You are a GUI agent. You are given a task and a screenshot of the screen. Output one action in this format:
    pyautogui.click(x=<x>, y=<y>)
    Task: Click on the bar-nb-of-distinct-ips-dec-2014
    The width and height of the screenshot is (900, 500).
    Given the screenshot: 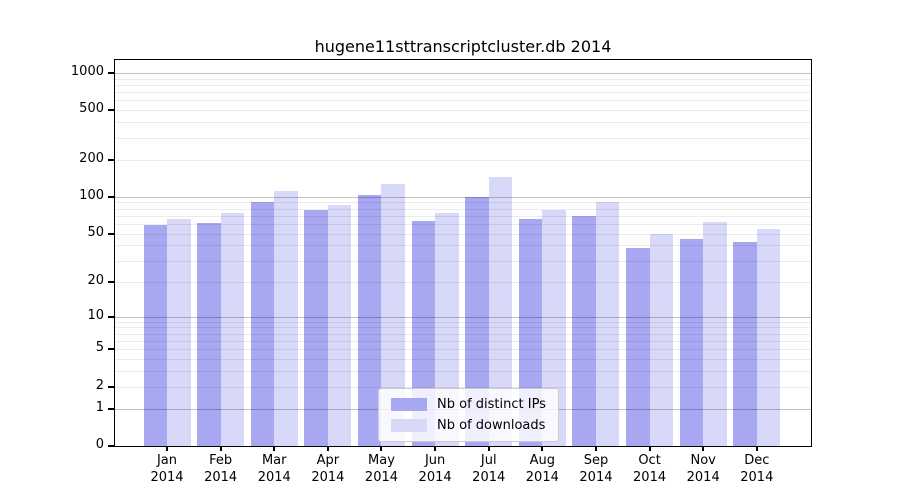 What is the action you would take?
    pyautogui.click(x=745, y=343)
    